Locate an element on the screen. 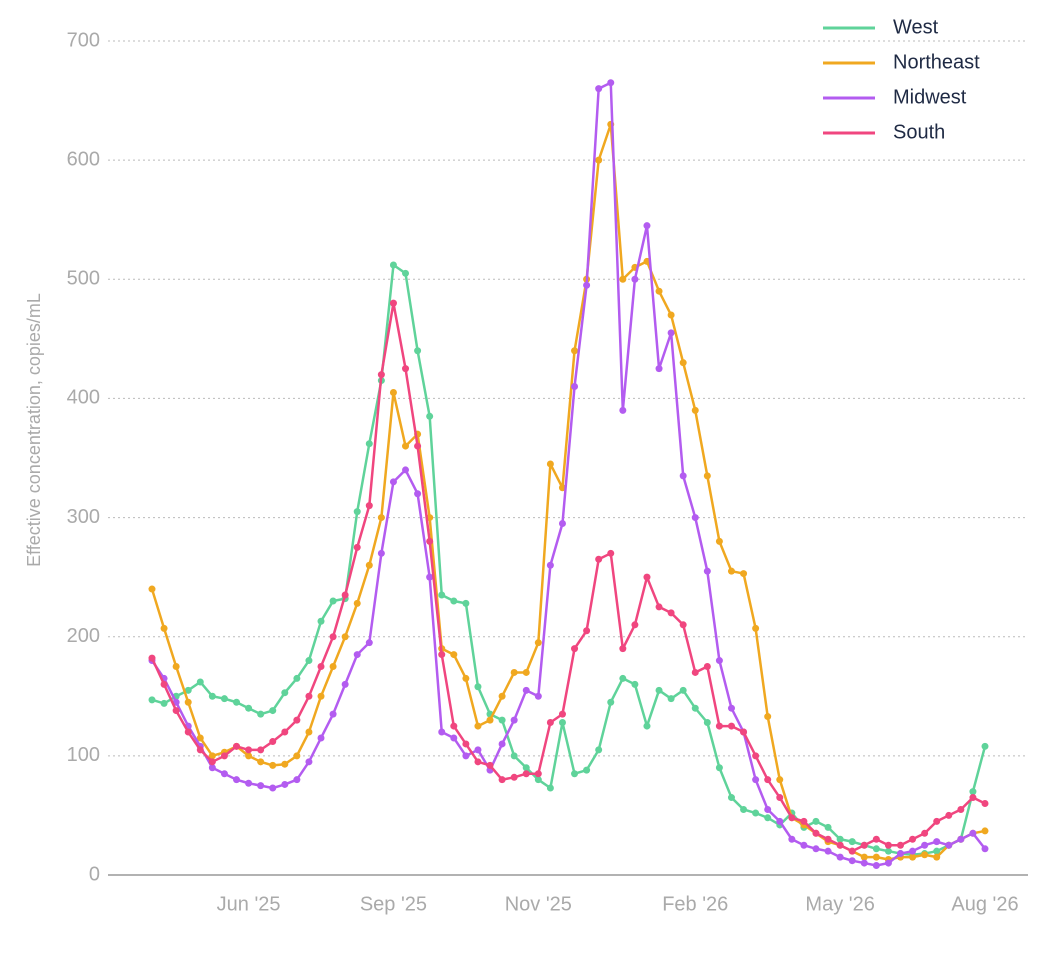 The width and height of the screenshot is (1062, 956). legend-label: South is located at coordinates (919, 132).